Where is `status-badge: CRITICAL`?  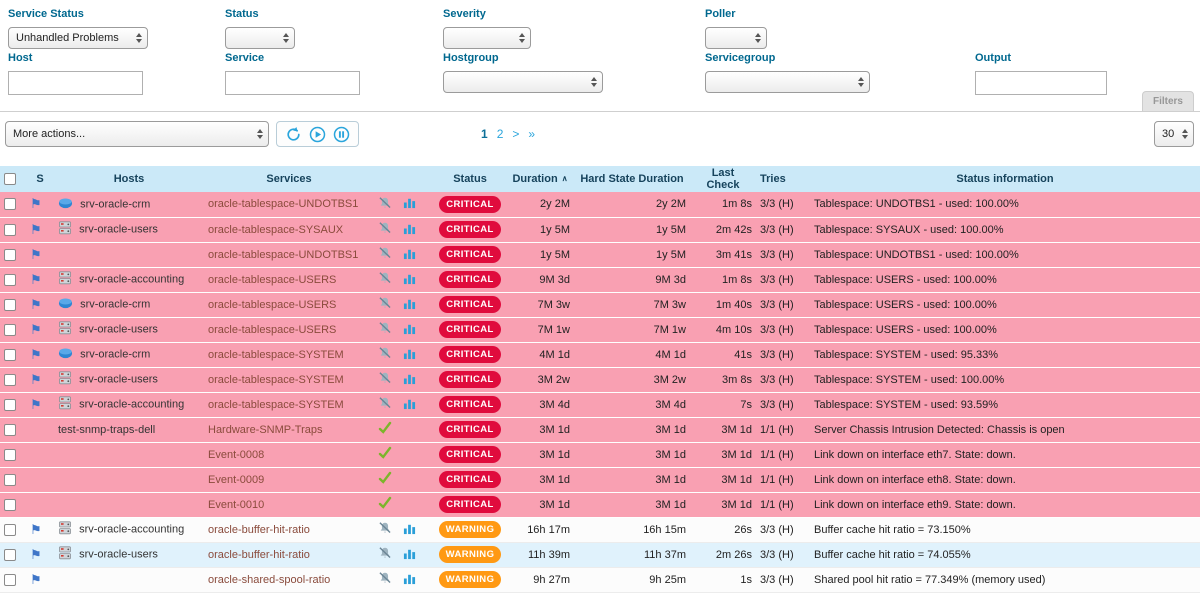
status-badge: CRITICAL is located at coordinates (470, 429).